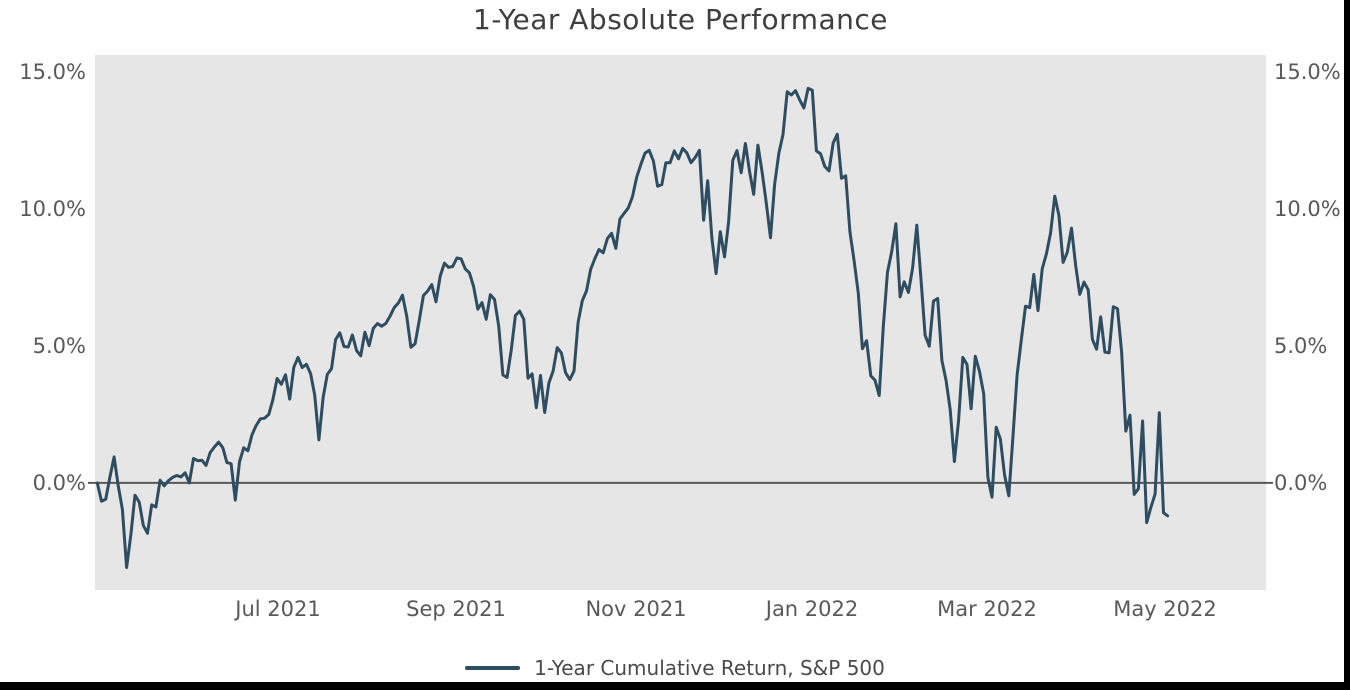  I want to click on y-axis-tick-label-right-0: 15.0%, so click(1307, 72).